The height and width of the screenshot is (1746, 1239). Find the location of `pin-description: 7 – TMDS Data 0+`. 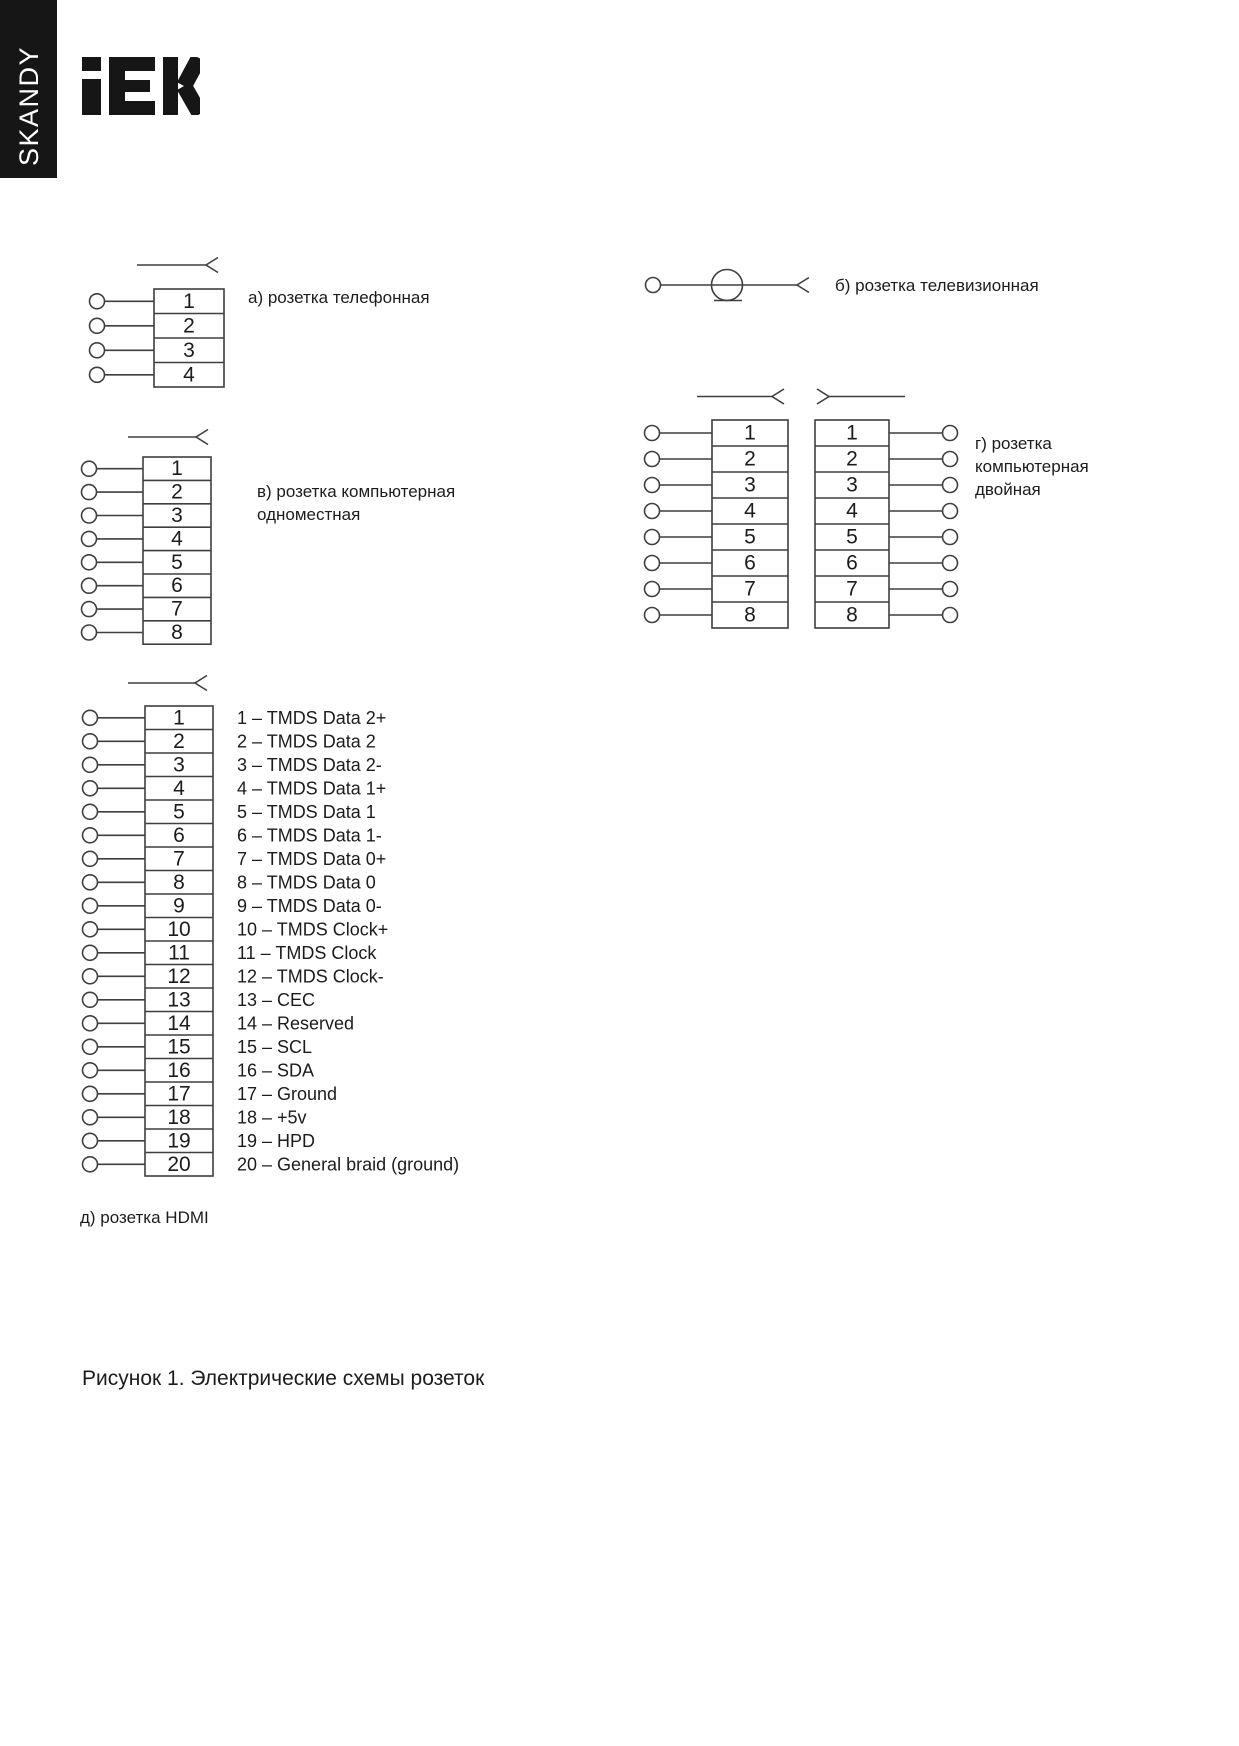

pin-description: 7 – TMDS Data 0+ is located at coordinates (311, 859).